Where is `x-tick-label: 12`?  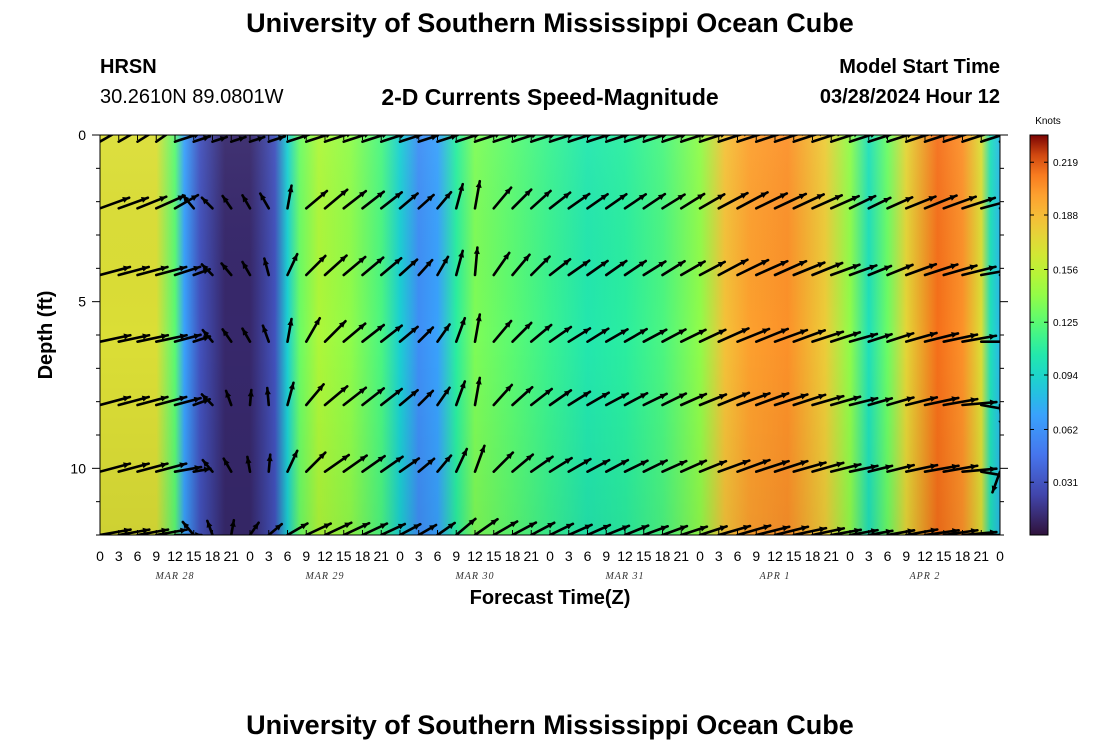
x-tick-label: 12 is located at coordinates (175, 556).